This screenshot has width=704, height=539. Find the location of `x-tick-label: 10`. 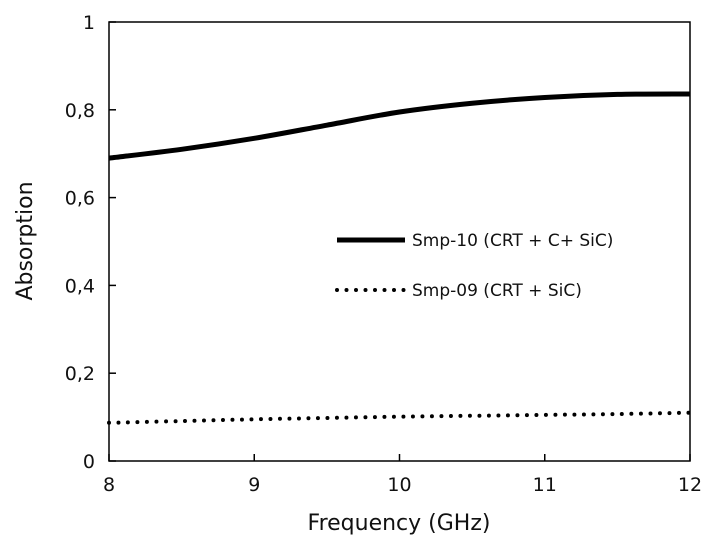

x-tick-label: 10 is located at coordinates (399, 485).